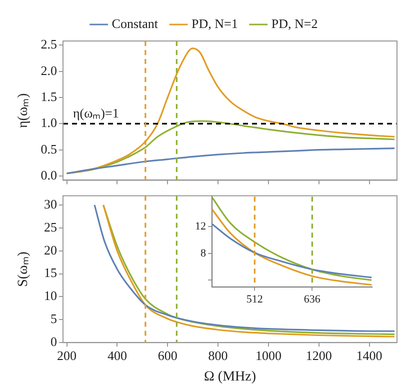 The height and width of the screenshot is (389, 415). What do you see at coordinates (48, 174) in the screenshot?
I see `y-tick-label: 0.0` at bounding box center [48, 174].